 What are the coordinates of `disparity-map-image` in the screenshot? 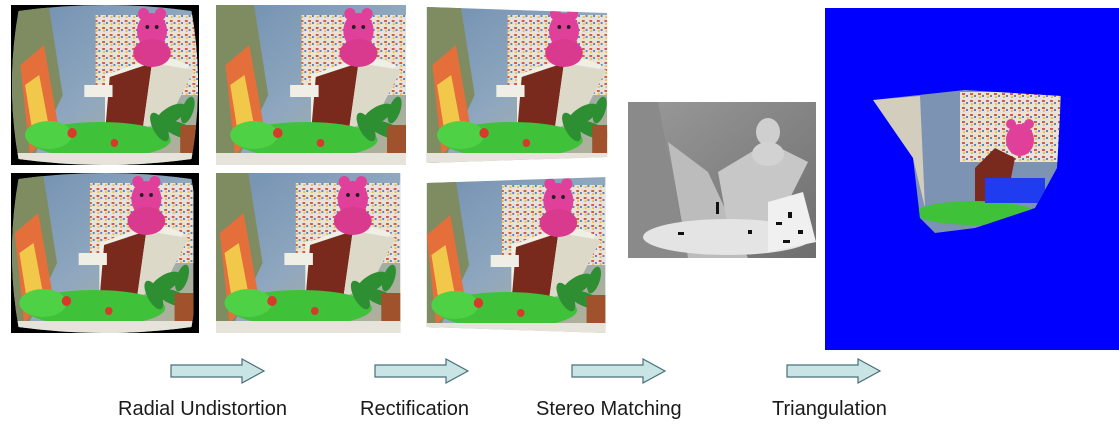 It's located at (722, 180).